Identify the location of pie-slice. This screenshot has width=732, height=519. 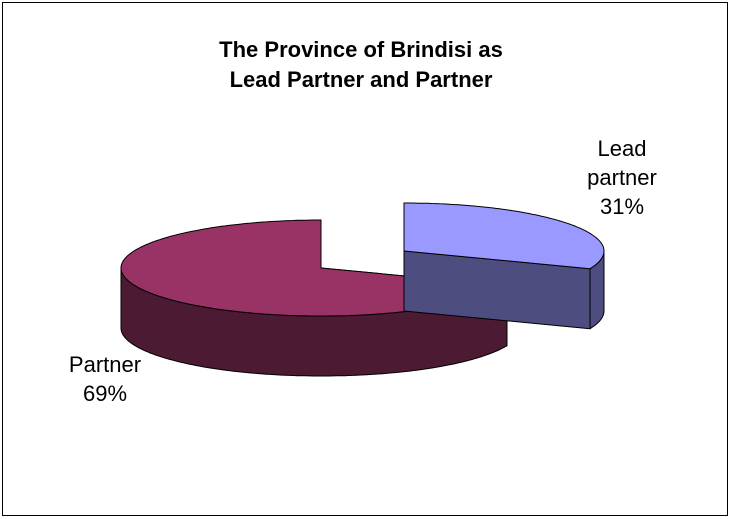
(504, 236).